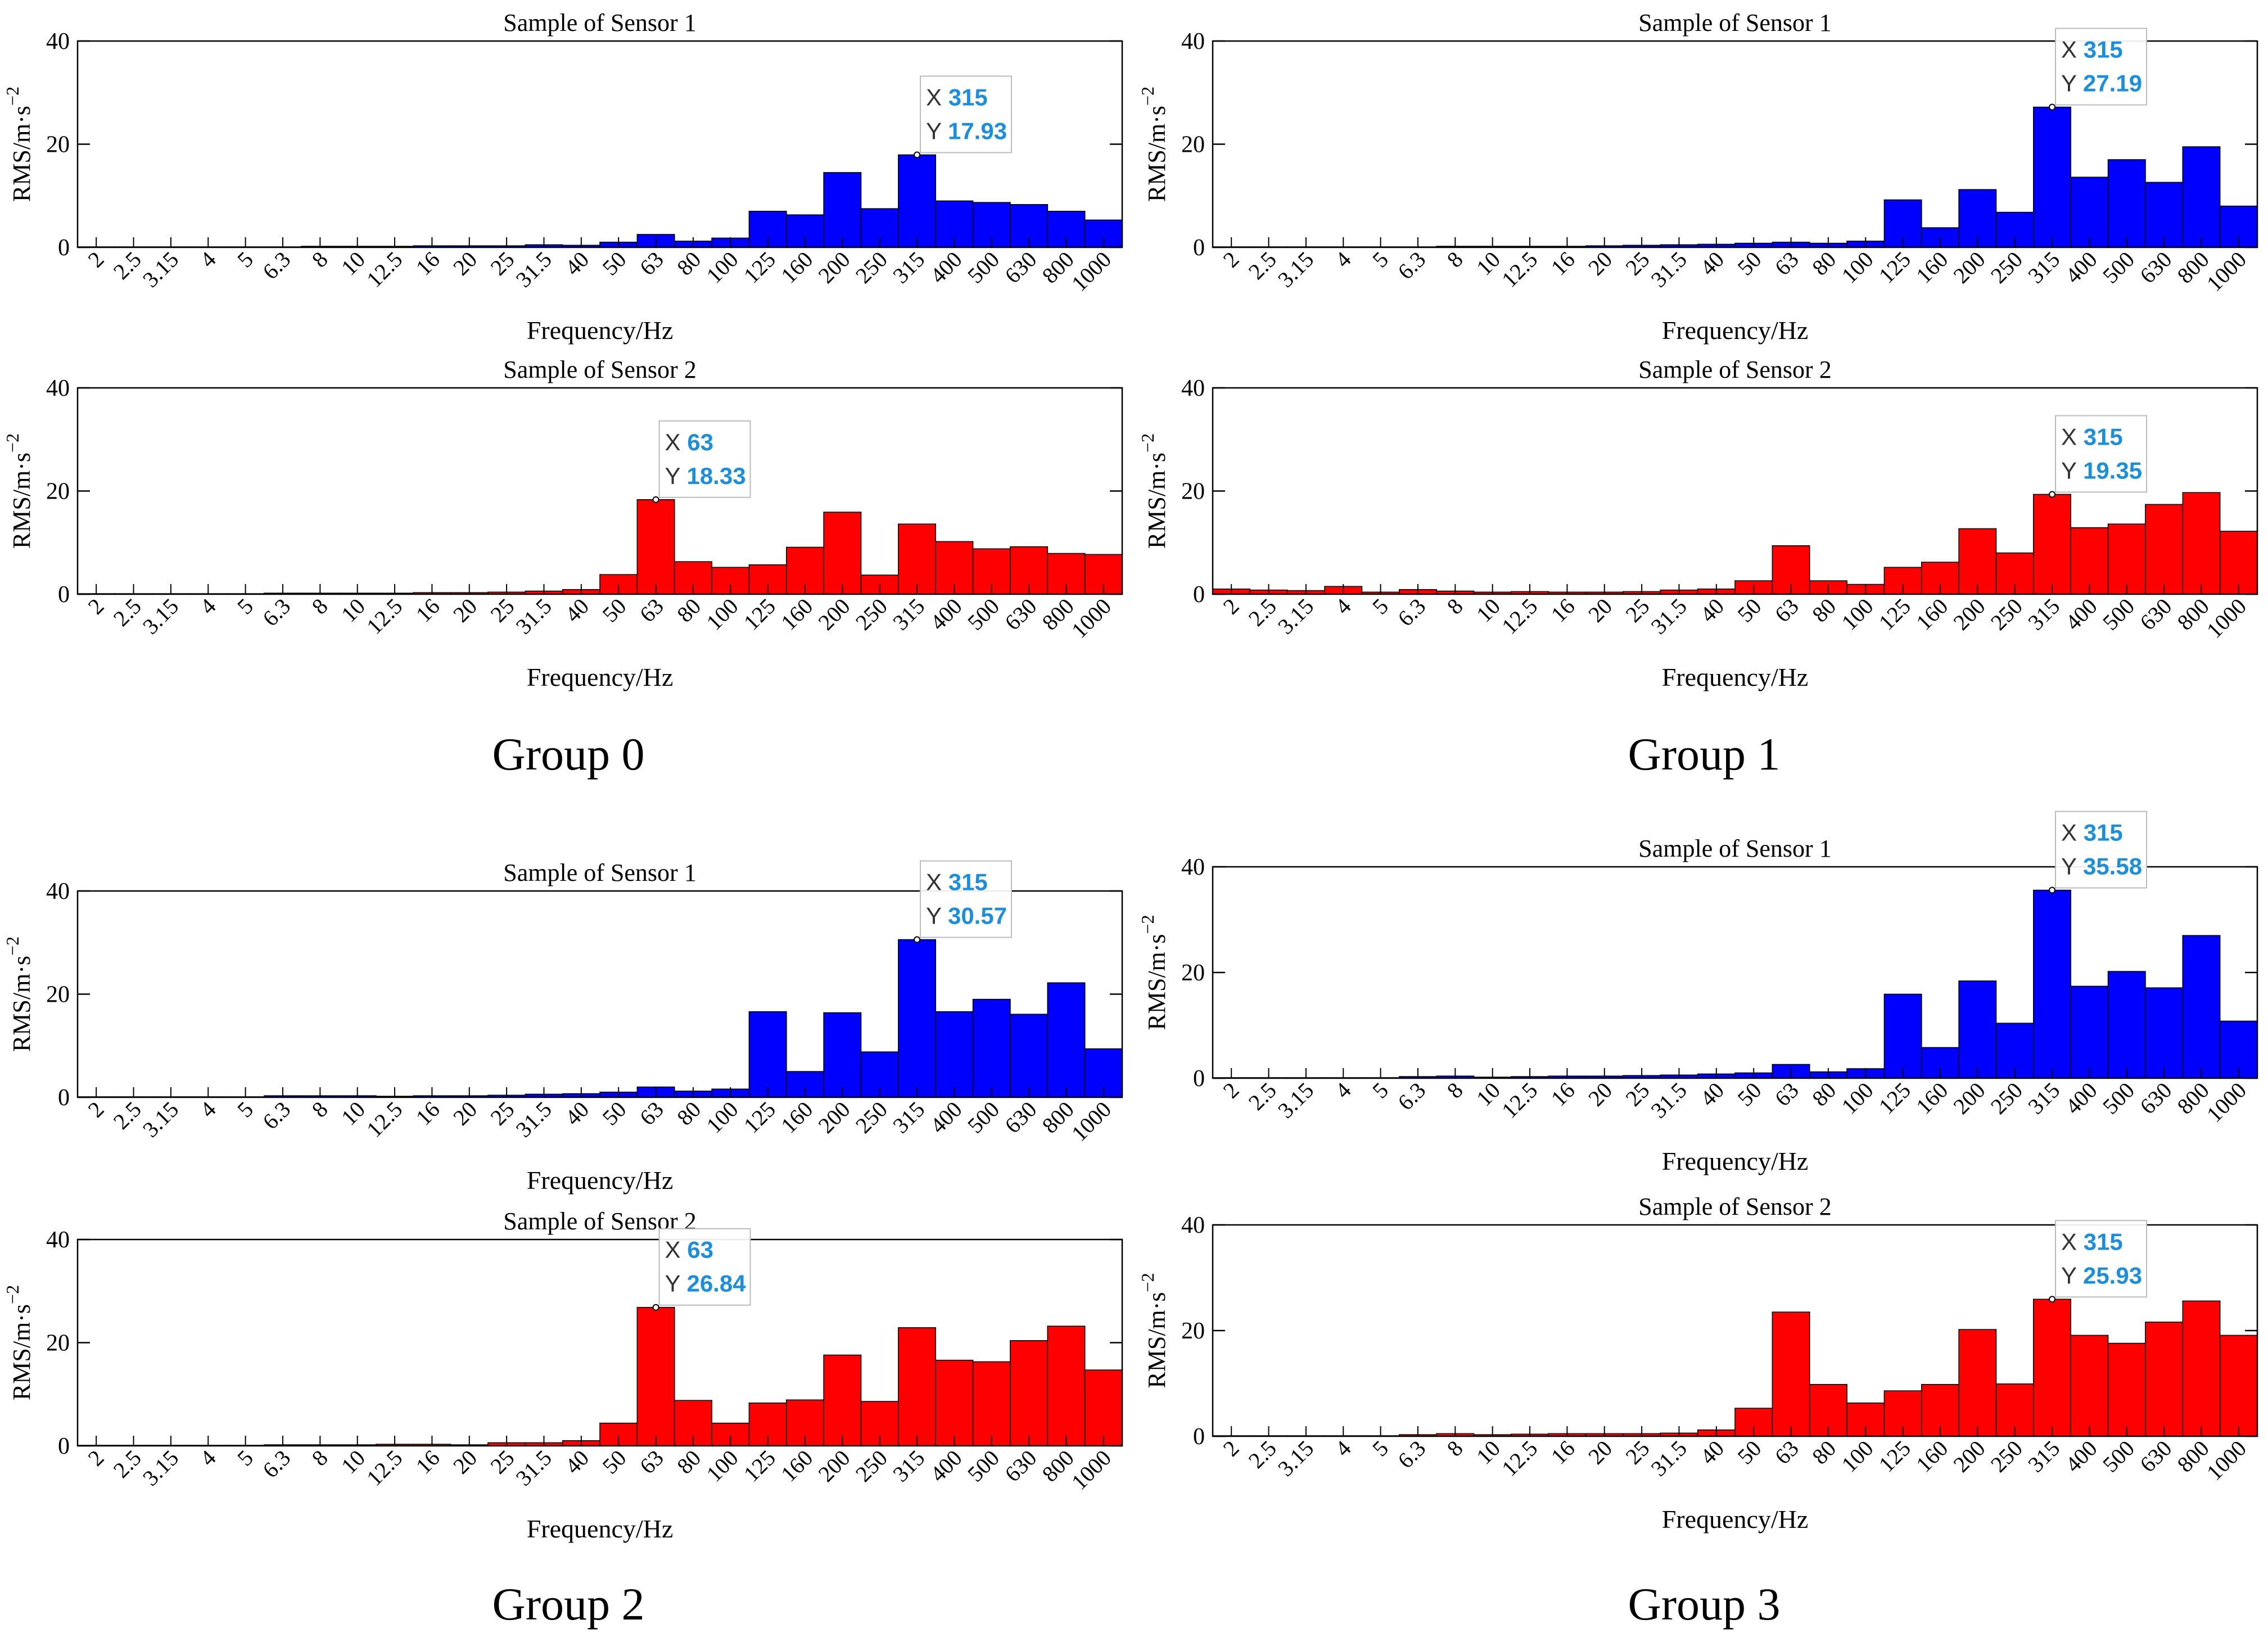 This screenshot has height=1642, width=2268. Describe the element at coordinates (58, 1343) in the screenshot. I see `y-tick-label: 20` at that location.